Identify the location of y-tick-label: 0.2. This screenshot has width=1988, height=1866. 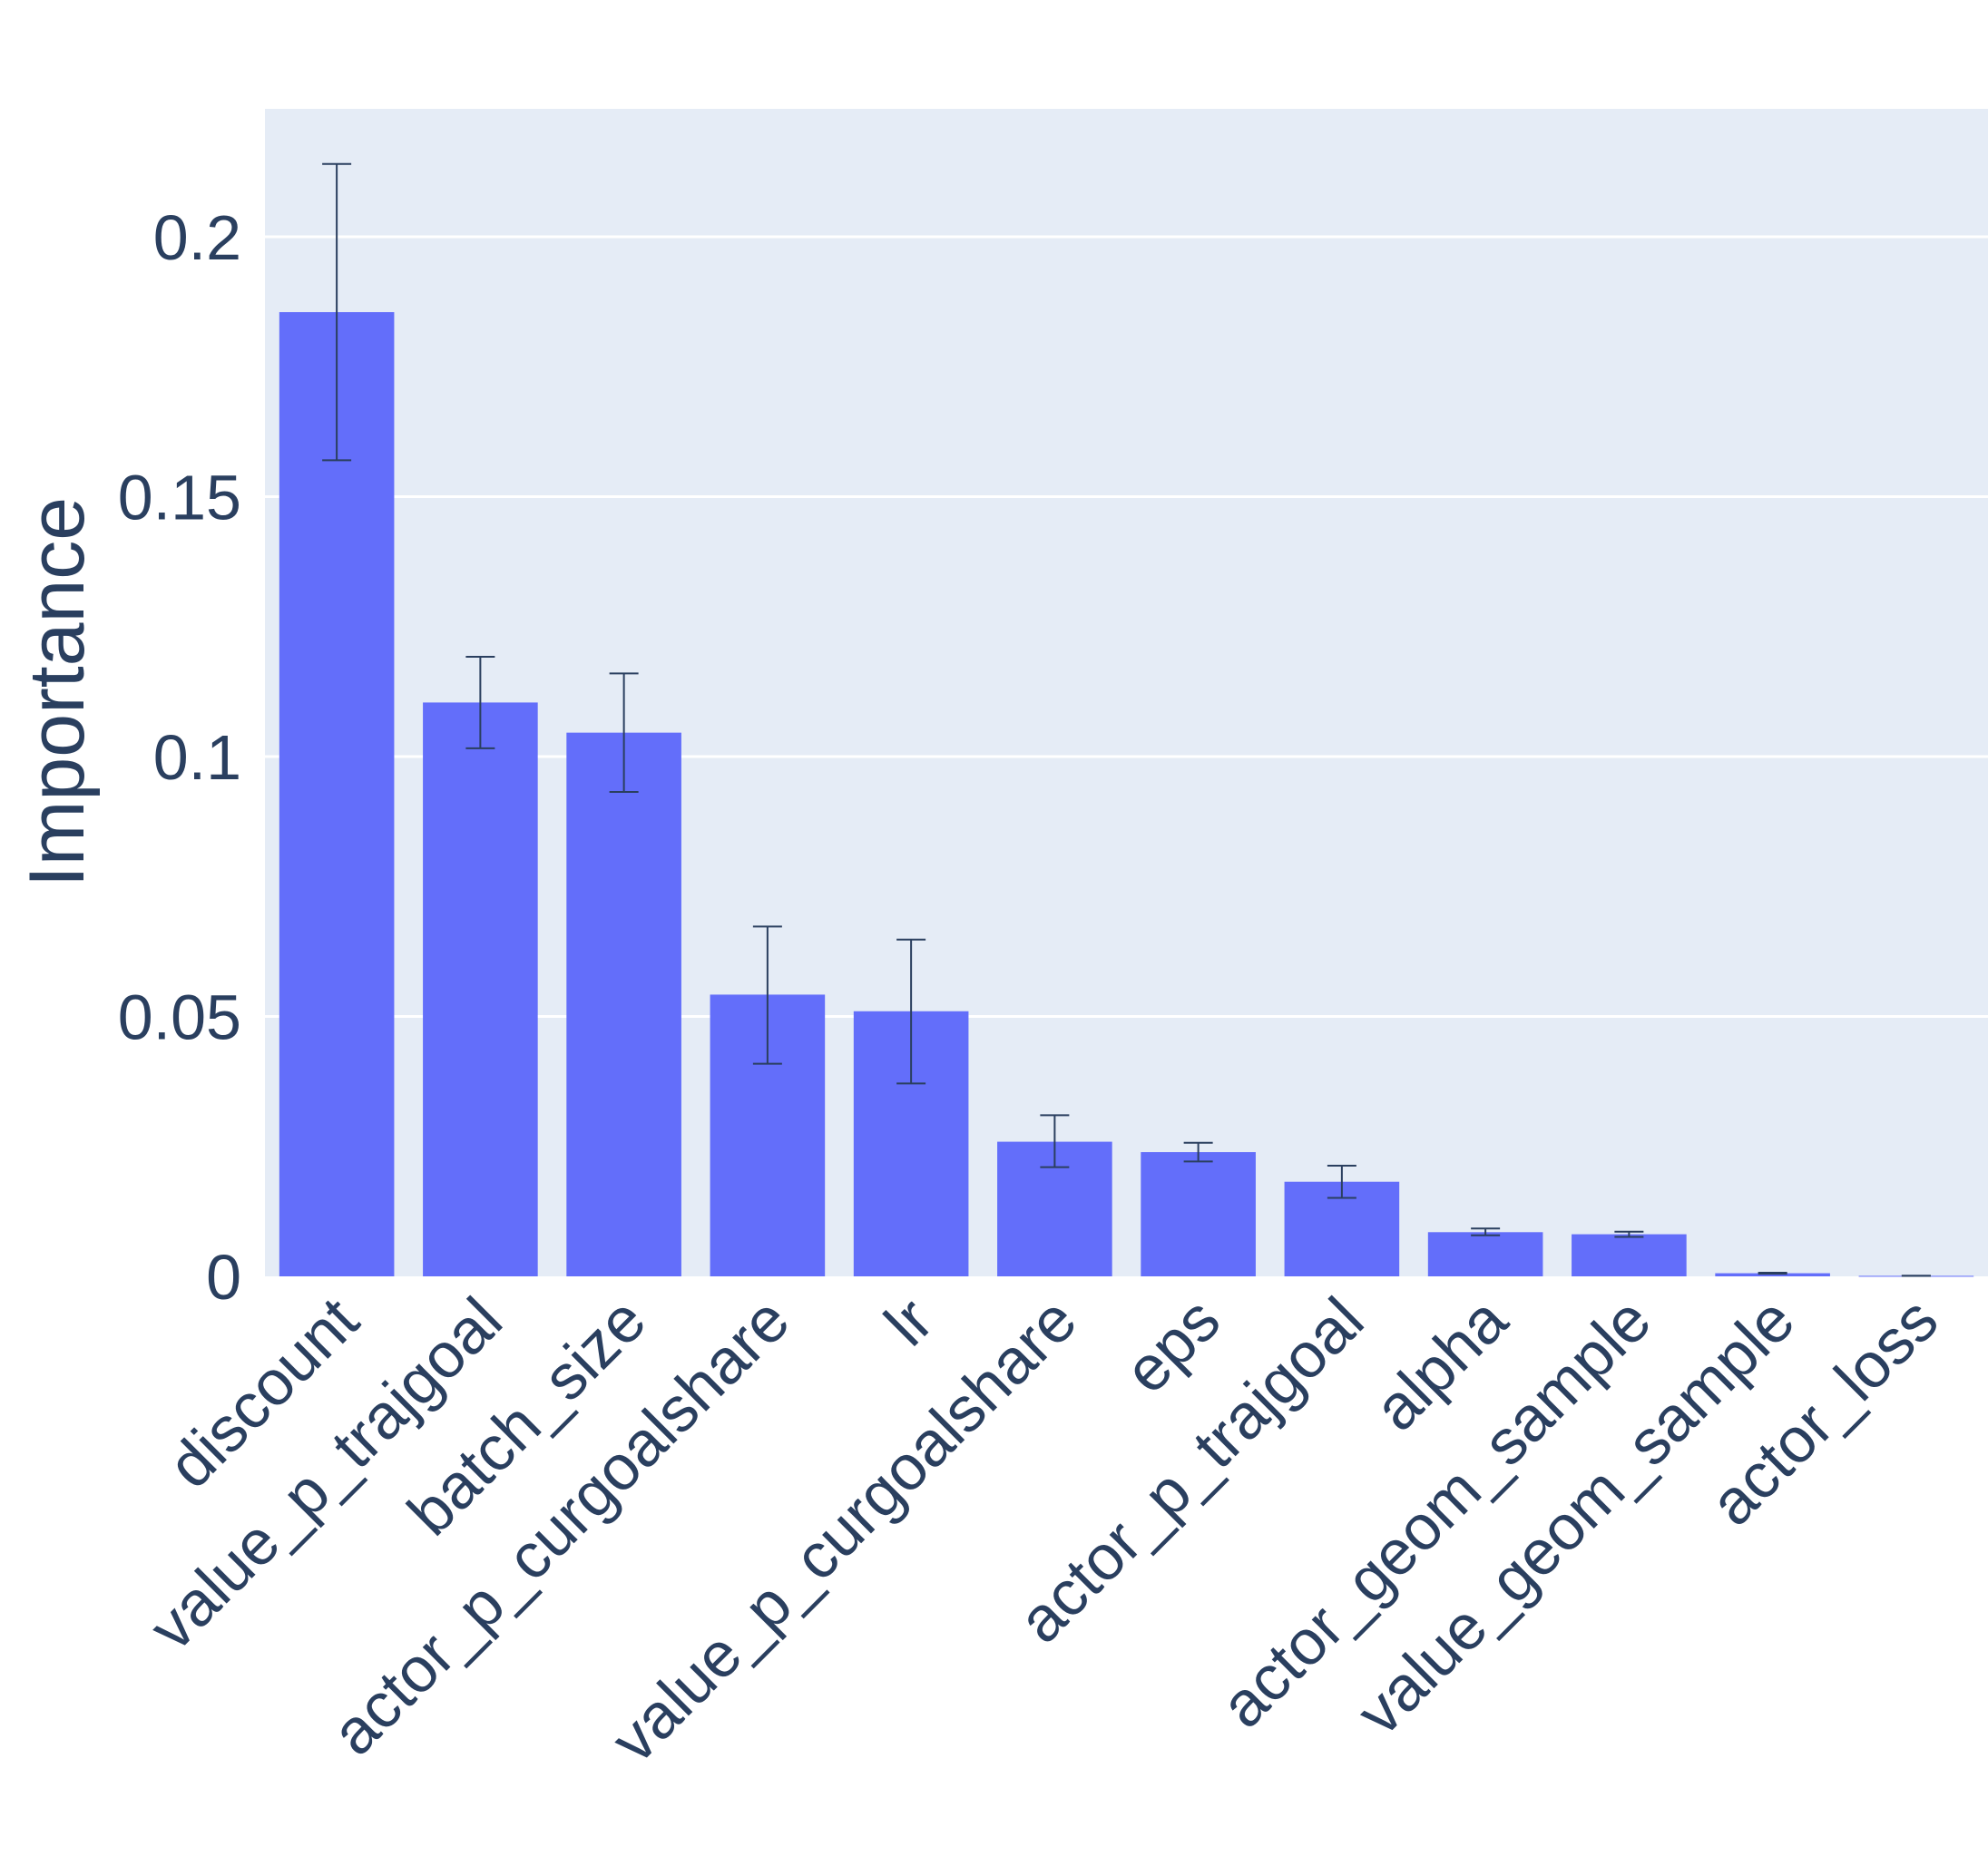
(197, 238).